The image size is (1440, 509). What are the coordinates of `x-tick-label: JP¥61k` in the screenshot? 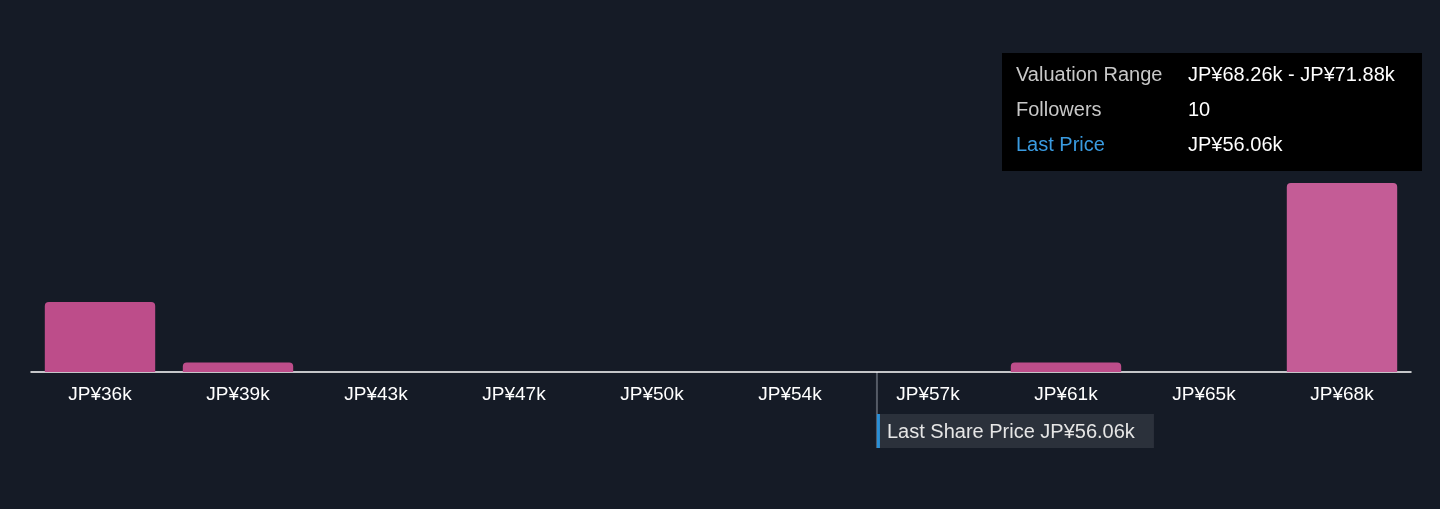 It's located at (1066, 393).